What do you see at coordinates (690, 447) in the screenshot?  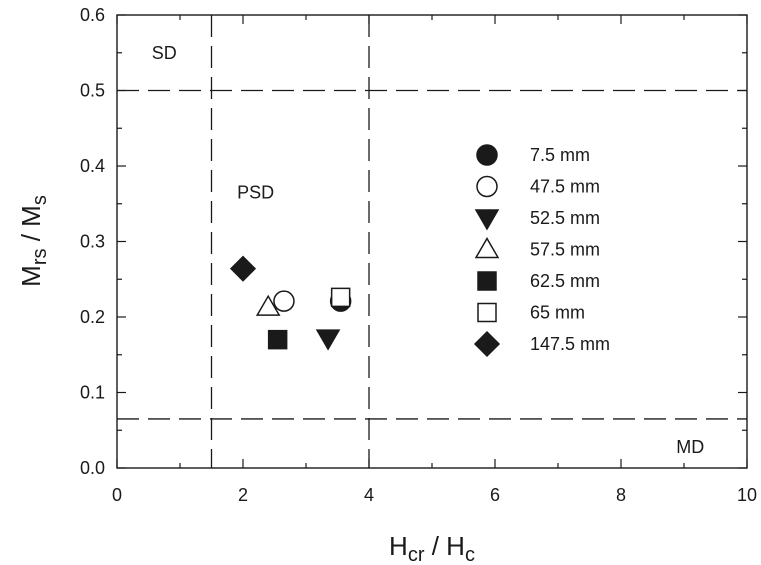 I see `region-label-md: MD` at bounding box center [690, 447].